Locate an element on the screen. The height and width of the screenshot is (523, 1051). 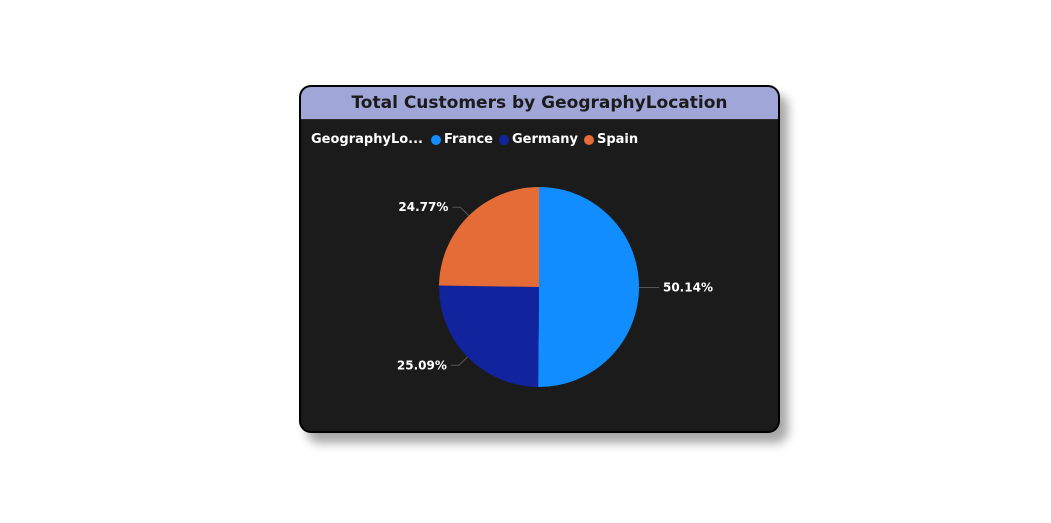
legend-item-spain: Spain is located at coordinates (611, 139).